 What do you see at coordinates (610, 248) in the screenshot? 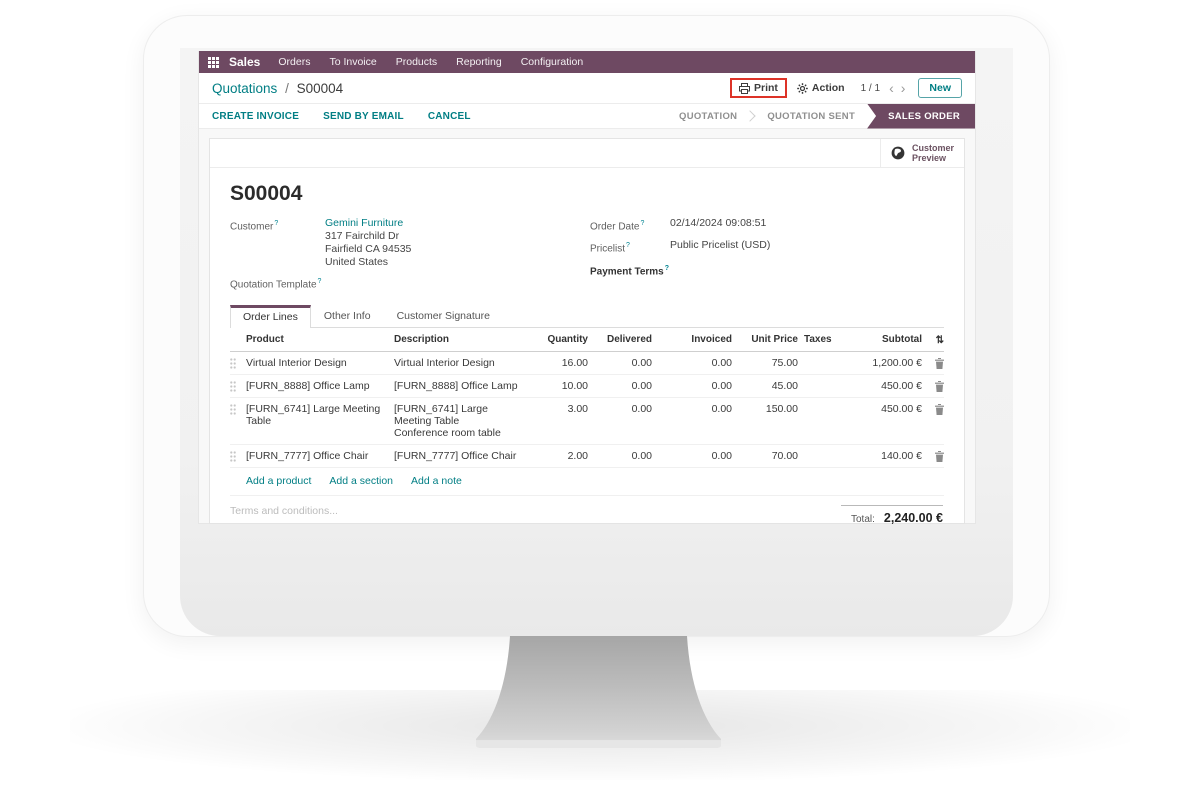
I see `pricelist-label: Pricelist?` at bounding box center [610, 248].